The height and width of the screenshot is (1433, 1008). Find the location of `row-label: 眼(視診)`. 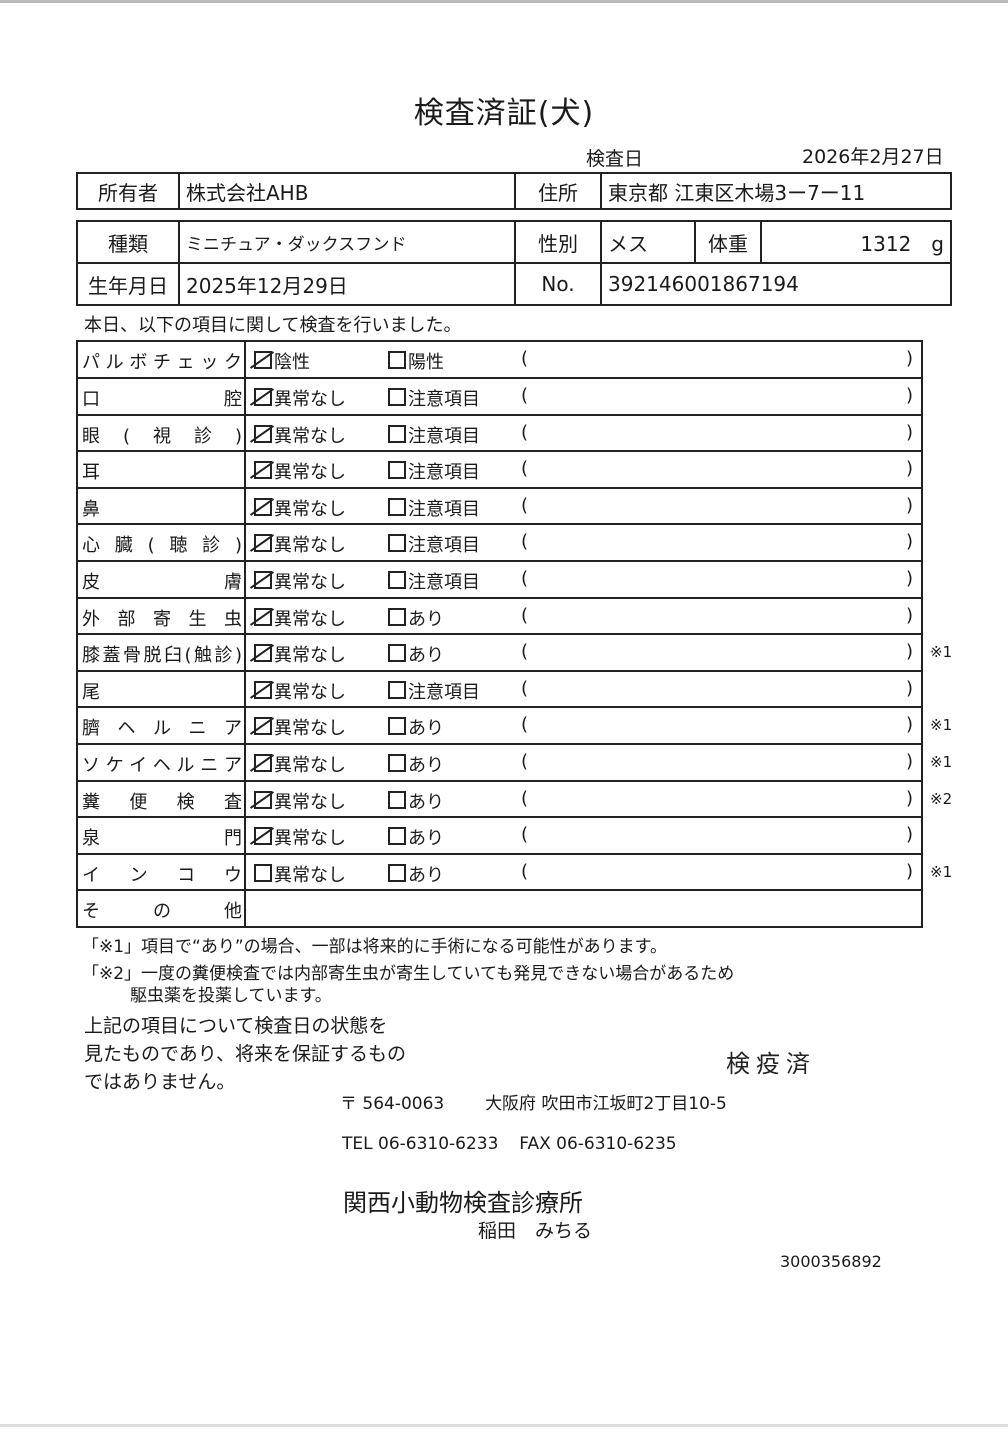

row-label: 眼(視診) is located at coordinates (162, 436).